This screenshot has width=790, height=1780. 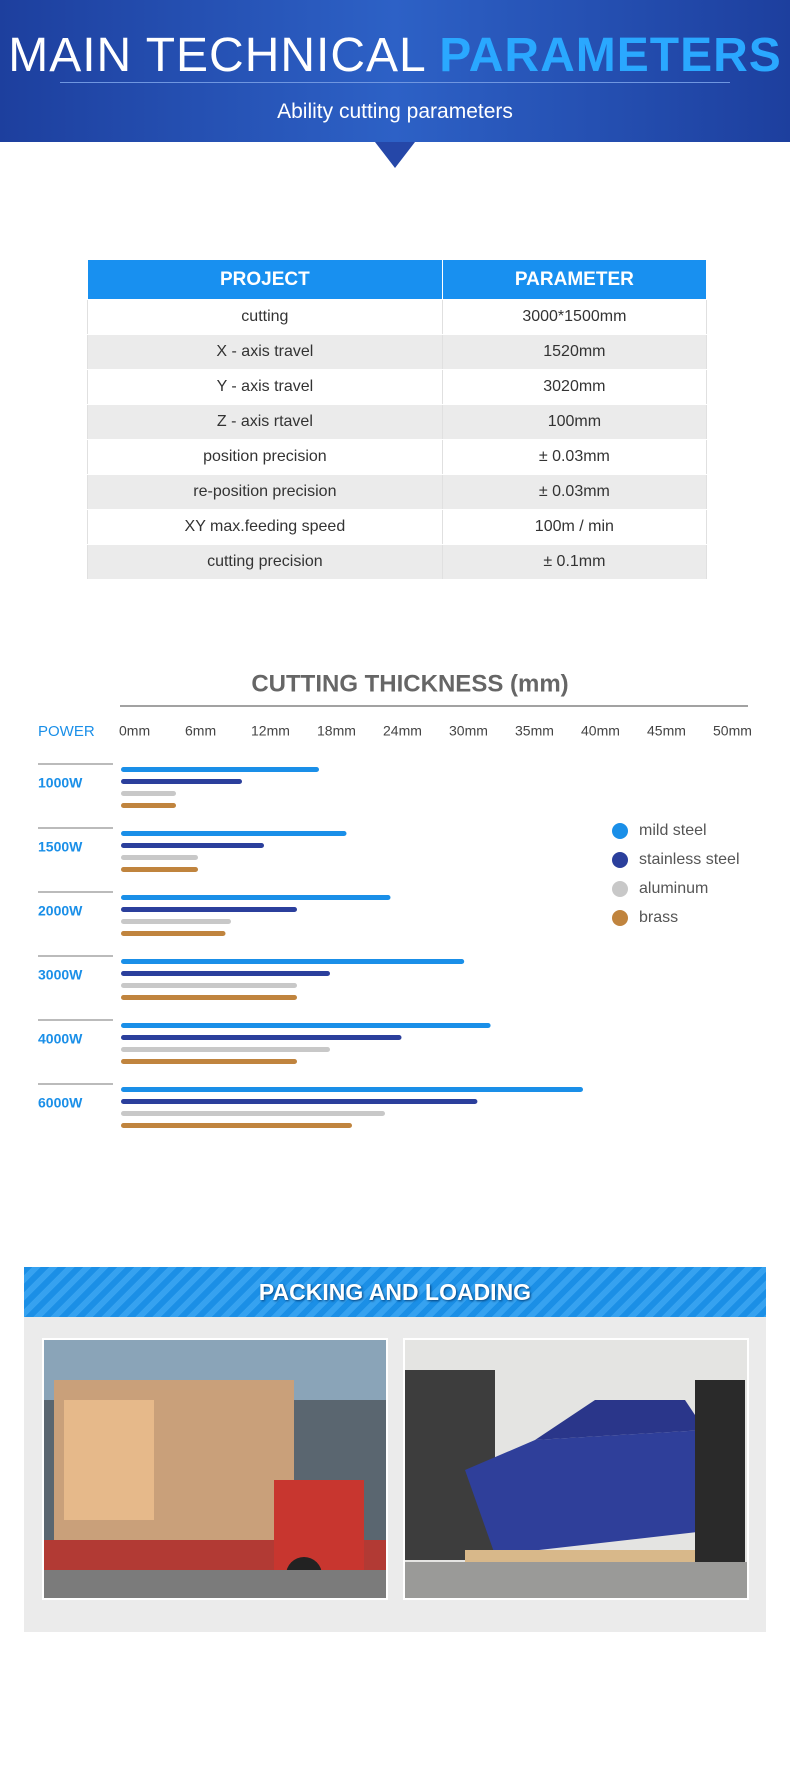 What do you see at coordinates (265, 492) in the screenshot?
I see `cell: re-position precision` at bounding box center [265, 492].